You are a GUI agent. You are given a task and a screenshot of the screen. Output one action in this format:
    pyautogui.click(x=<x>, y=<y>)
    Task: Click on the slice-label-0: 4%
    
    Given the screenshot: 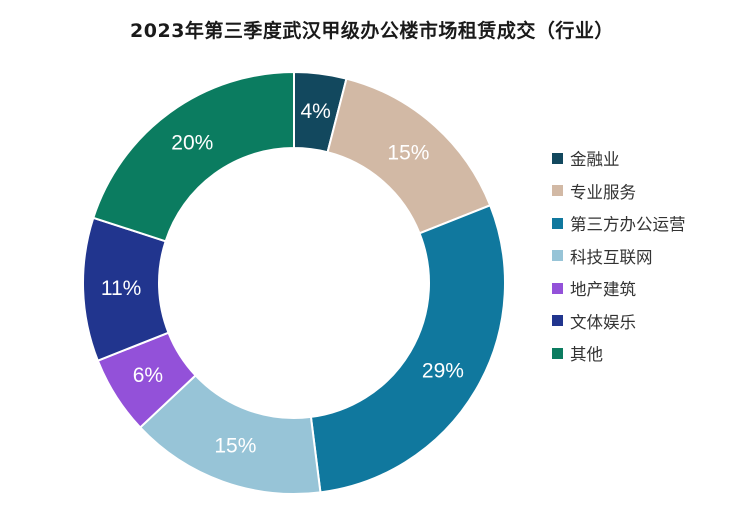 What is the action you would take?
    pyautogui.click(x=316, y=111)
    